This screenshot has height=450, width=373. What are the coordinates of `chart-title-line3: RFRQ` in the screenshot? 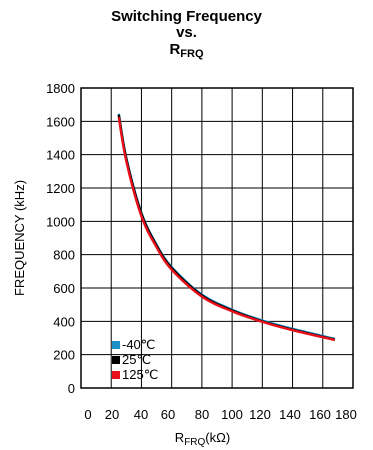 It's located at (186, 52).